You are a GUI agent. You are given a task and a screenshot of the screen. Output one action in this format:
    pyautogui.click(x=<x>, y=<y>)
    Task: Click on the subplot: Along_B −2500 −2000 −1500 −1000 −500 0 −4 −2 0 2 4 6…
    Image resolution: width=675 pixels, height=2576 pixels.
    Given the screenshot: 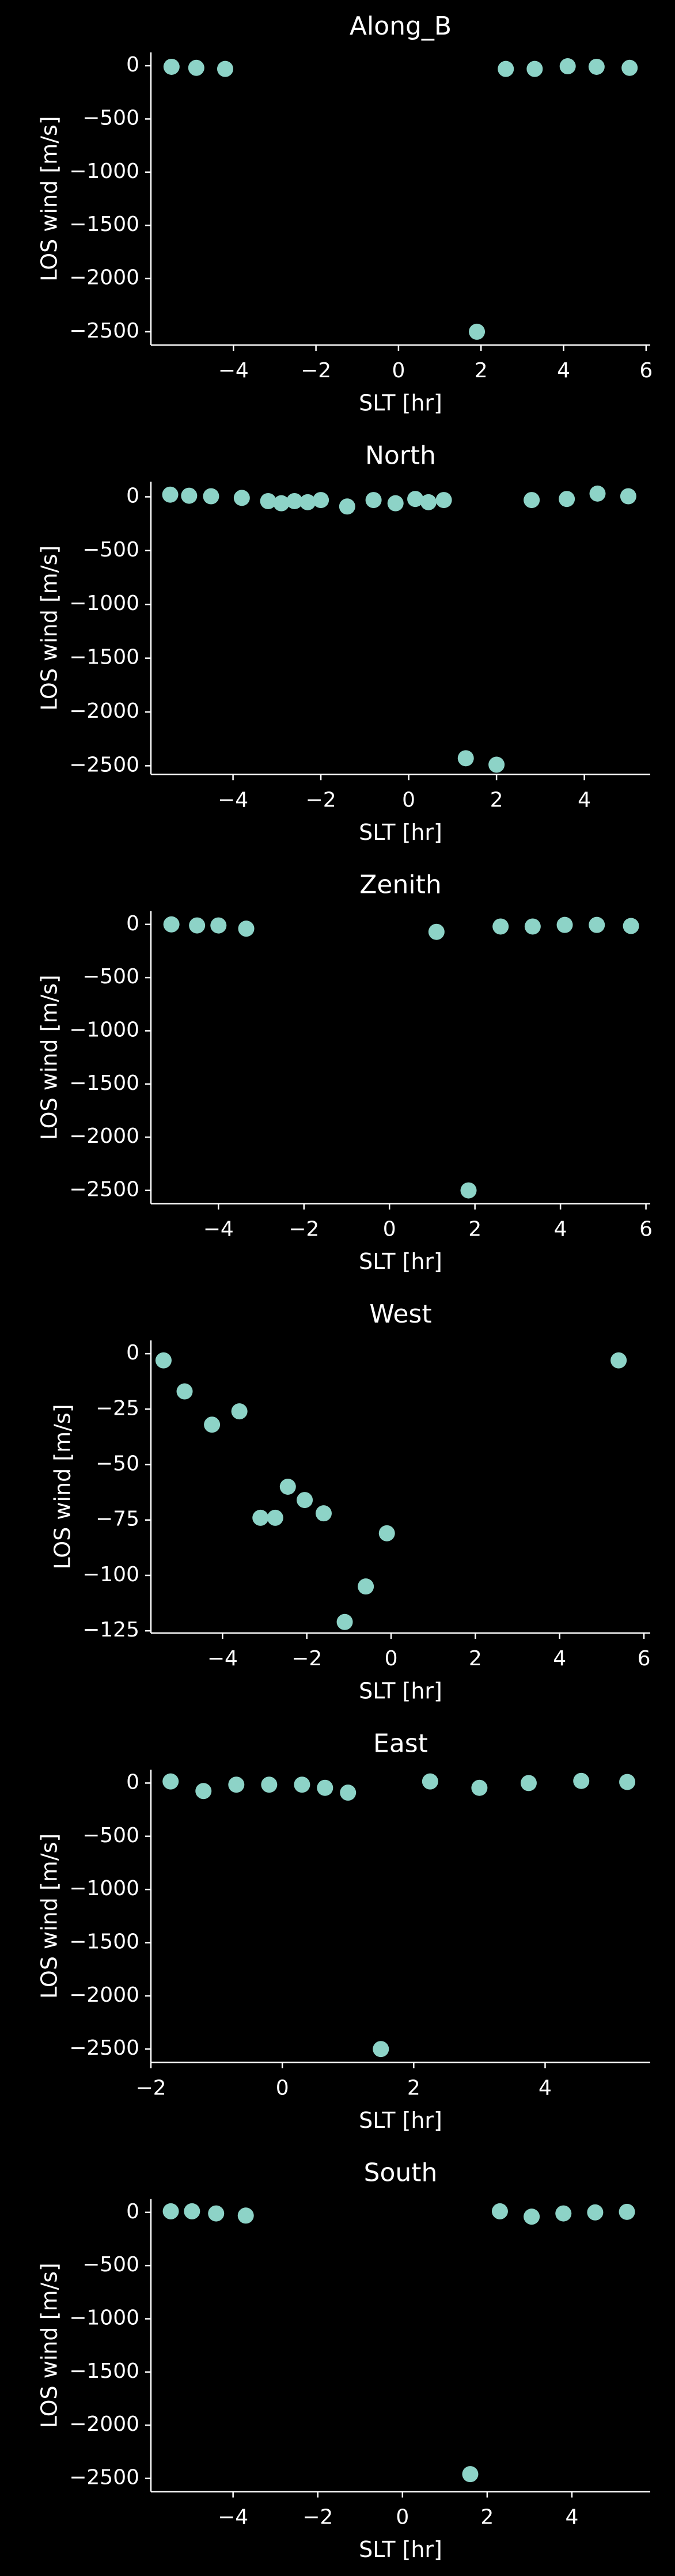 What is the action you would take?
    pyautogui.click(x=345, y=214)
    